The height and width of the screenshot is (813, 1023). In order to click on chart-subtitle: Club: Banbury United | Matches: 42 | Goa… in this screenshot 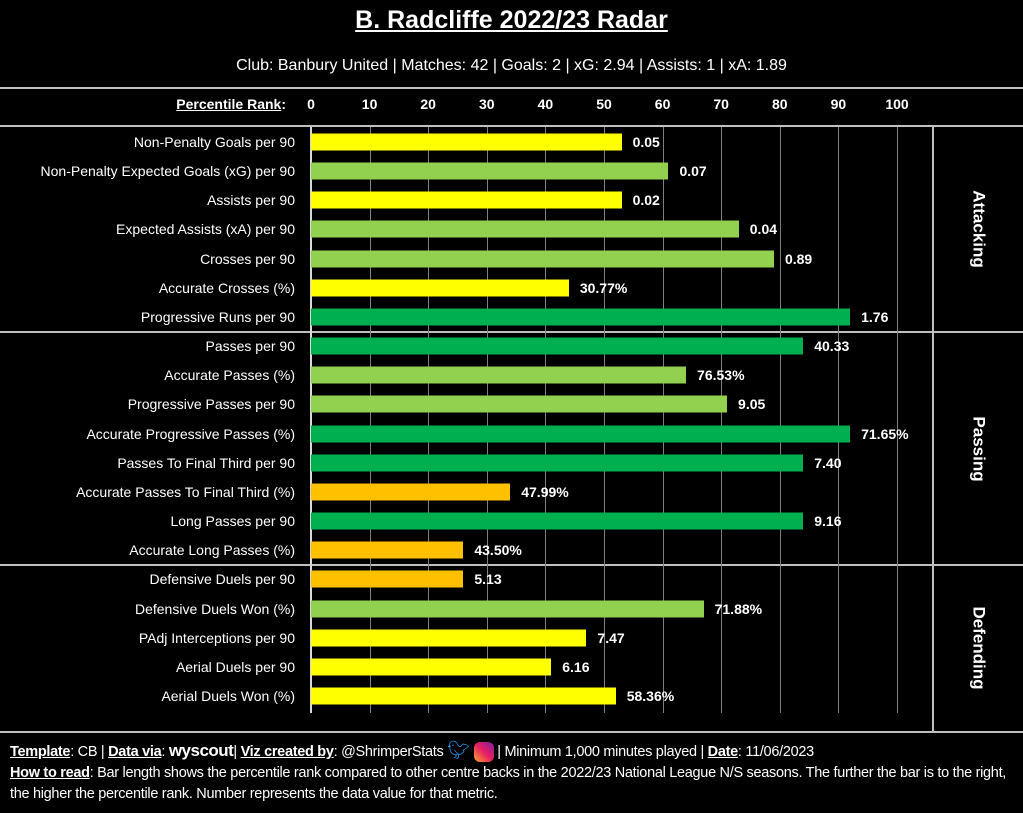, I will do `click(511, 65)`.